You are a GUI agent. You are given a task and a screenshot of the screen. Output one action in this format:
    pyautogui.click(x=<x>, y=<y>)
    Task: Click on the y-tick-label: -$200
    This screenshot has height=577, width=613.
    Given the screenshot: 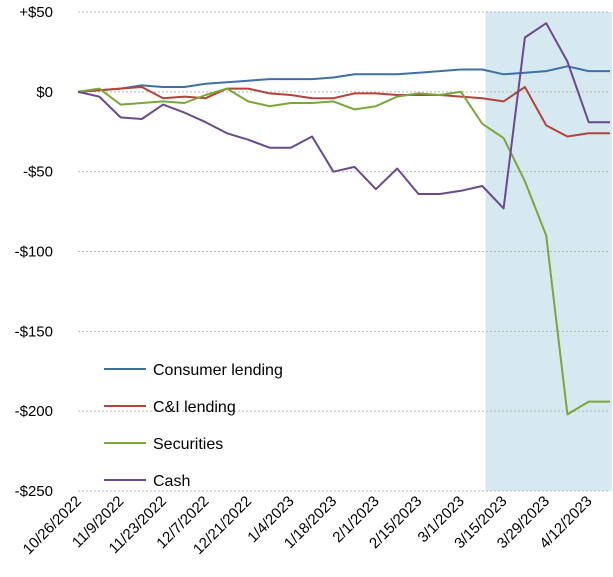 What is the action you would take?
    pyautogui.click(x=34, y=411)
    